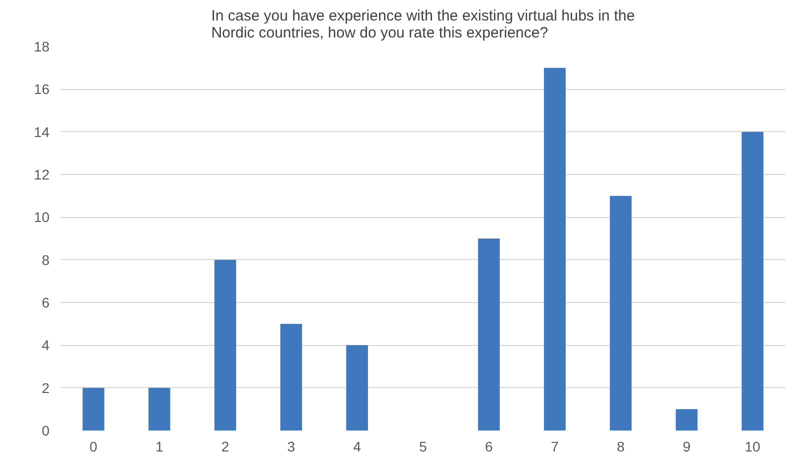  Describe the element at coordinates (42, 132) in the screenshot. I see `y-tick-label: 14` at that location.